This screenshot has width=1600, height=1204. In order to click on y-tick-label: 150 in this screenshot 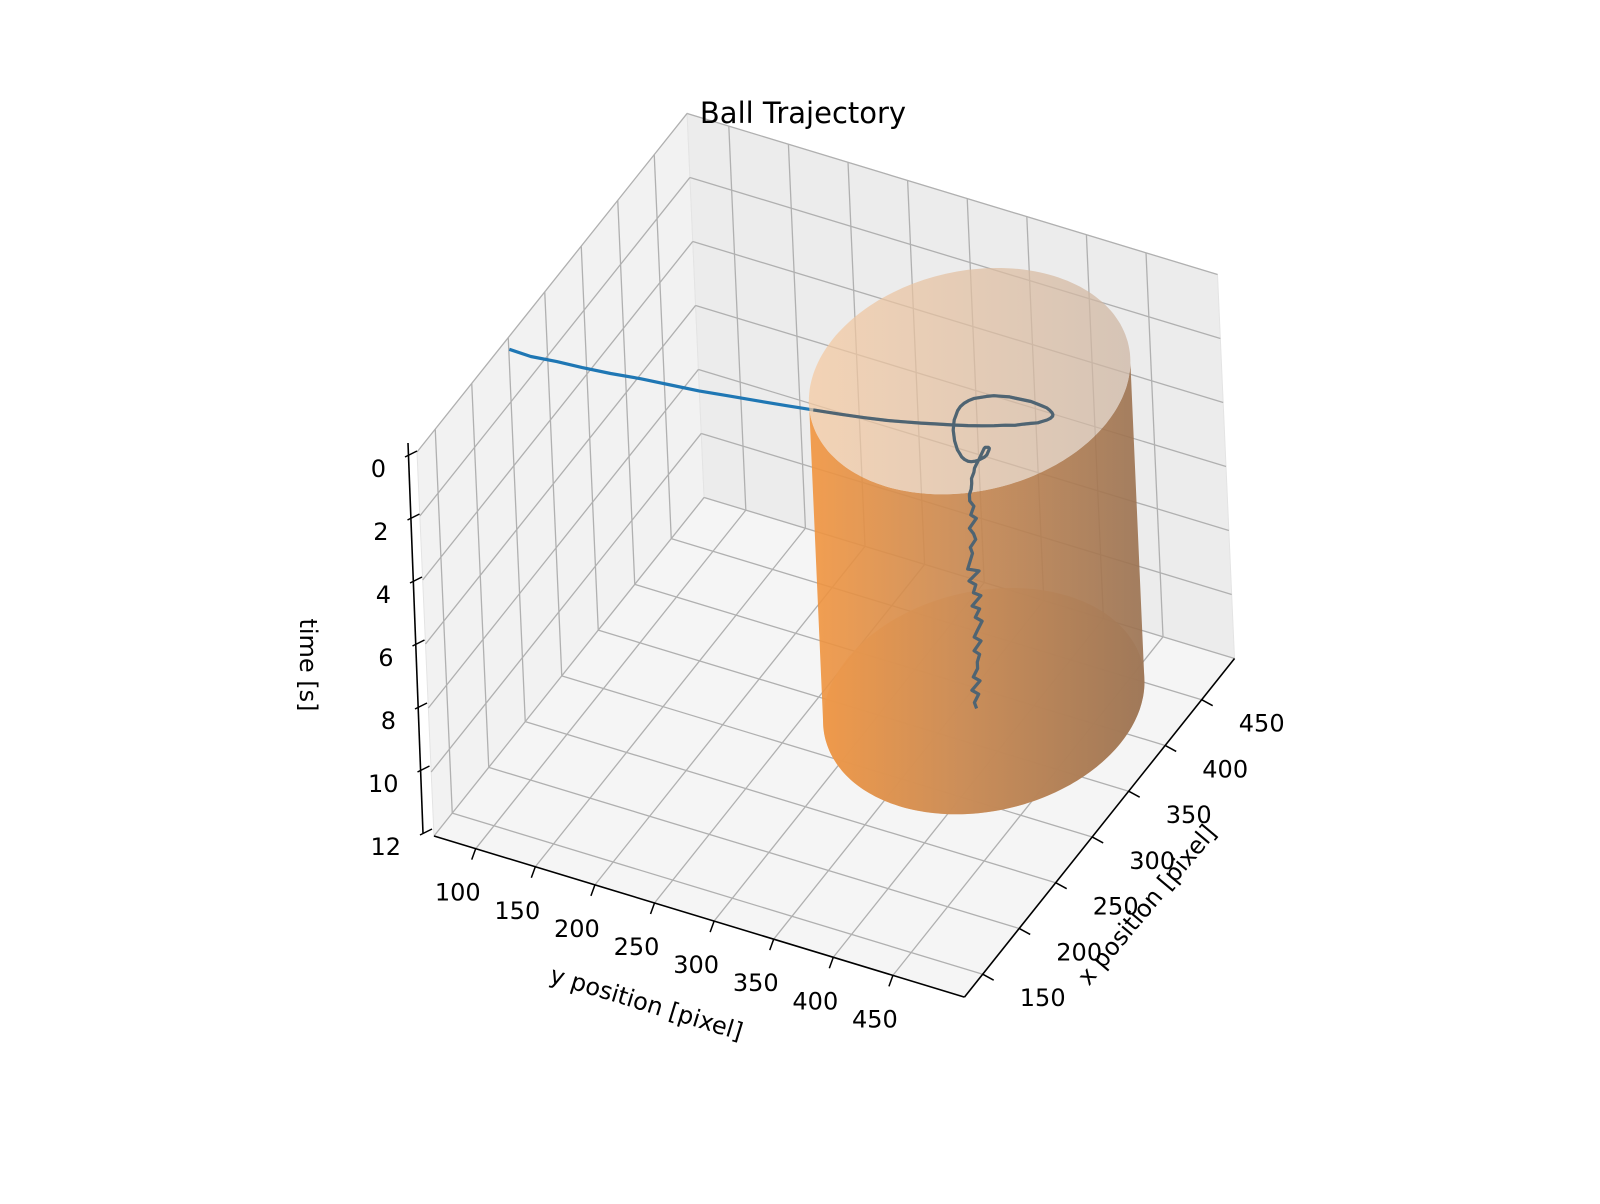, I will do `click(517, 911)`.